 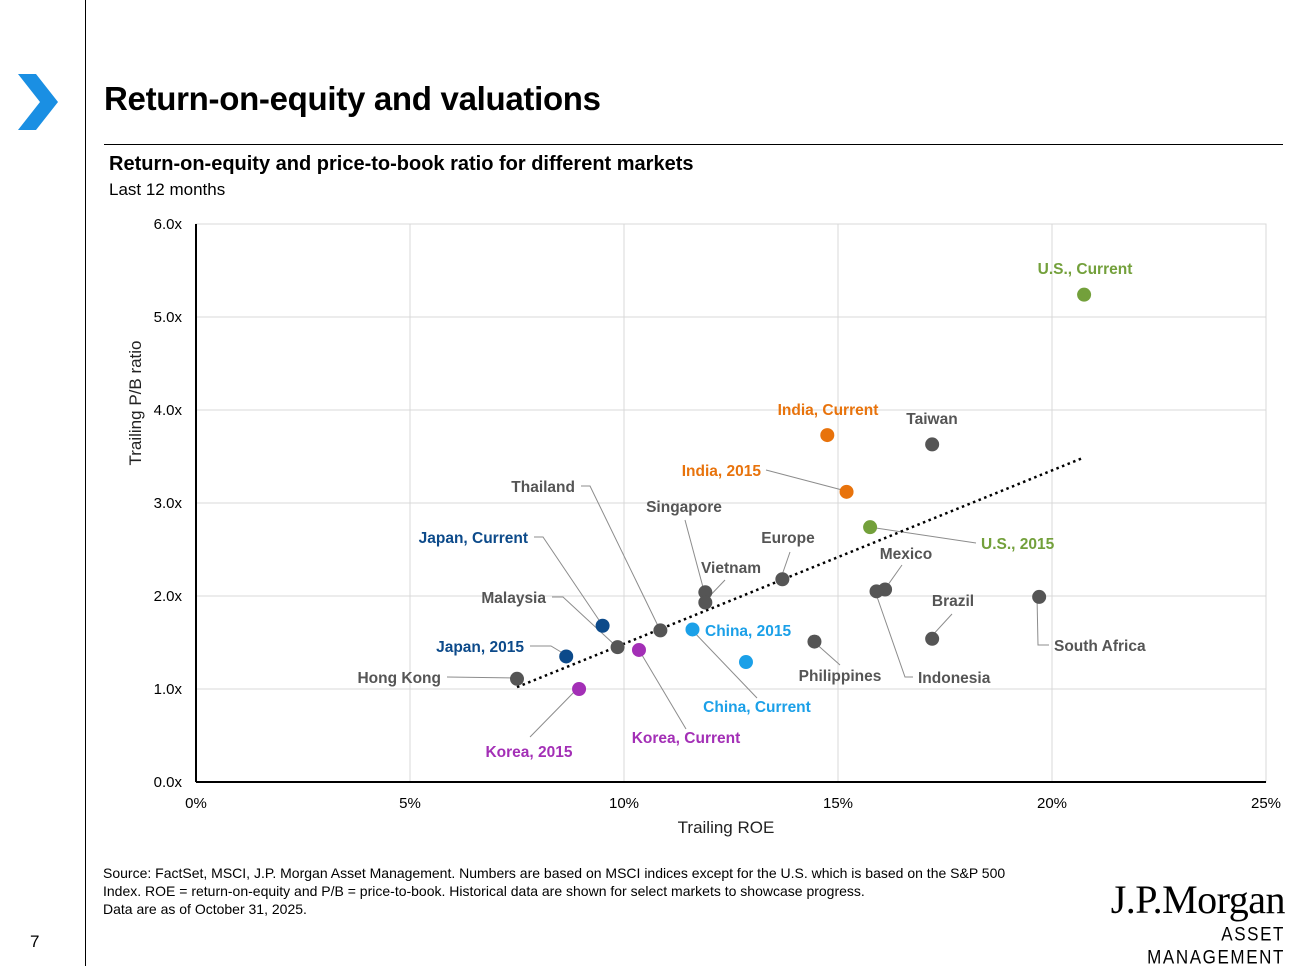 I want to click on data-label: Japan, 2015, so click(x=480, y=647).